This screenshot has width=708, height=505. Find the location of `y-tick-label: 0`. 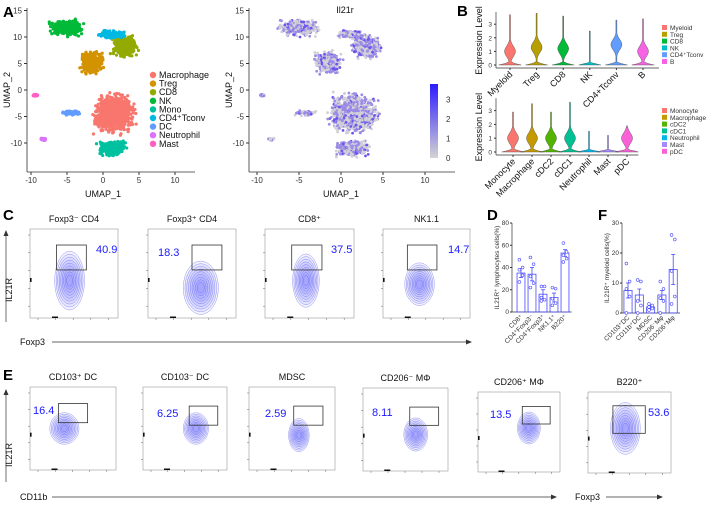

y-tick-label: 0 is located at coordinates (242, 90).